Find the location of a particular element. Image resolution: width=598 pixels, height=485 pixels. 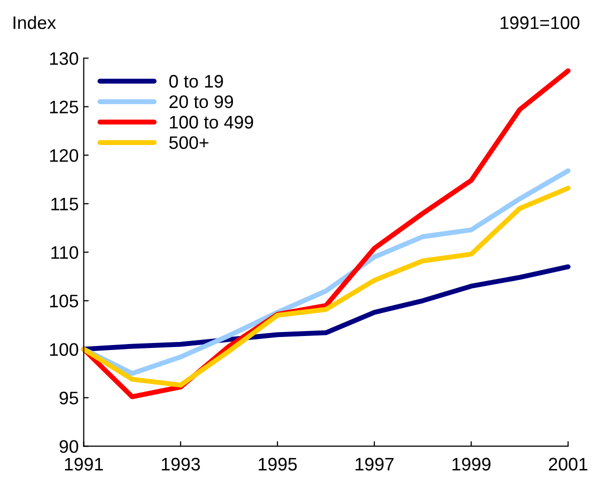

x-tick-label: 1993 is located at coordinates (181, 464).